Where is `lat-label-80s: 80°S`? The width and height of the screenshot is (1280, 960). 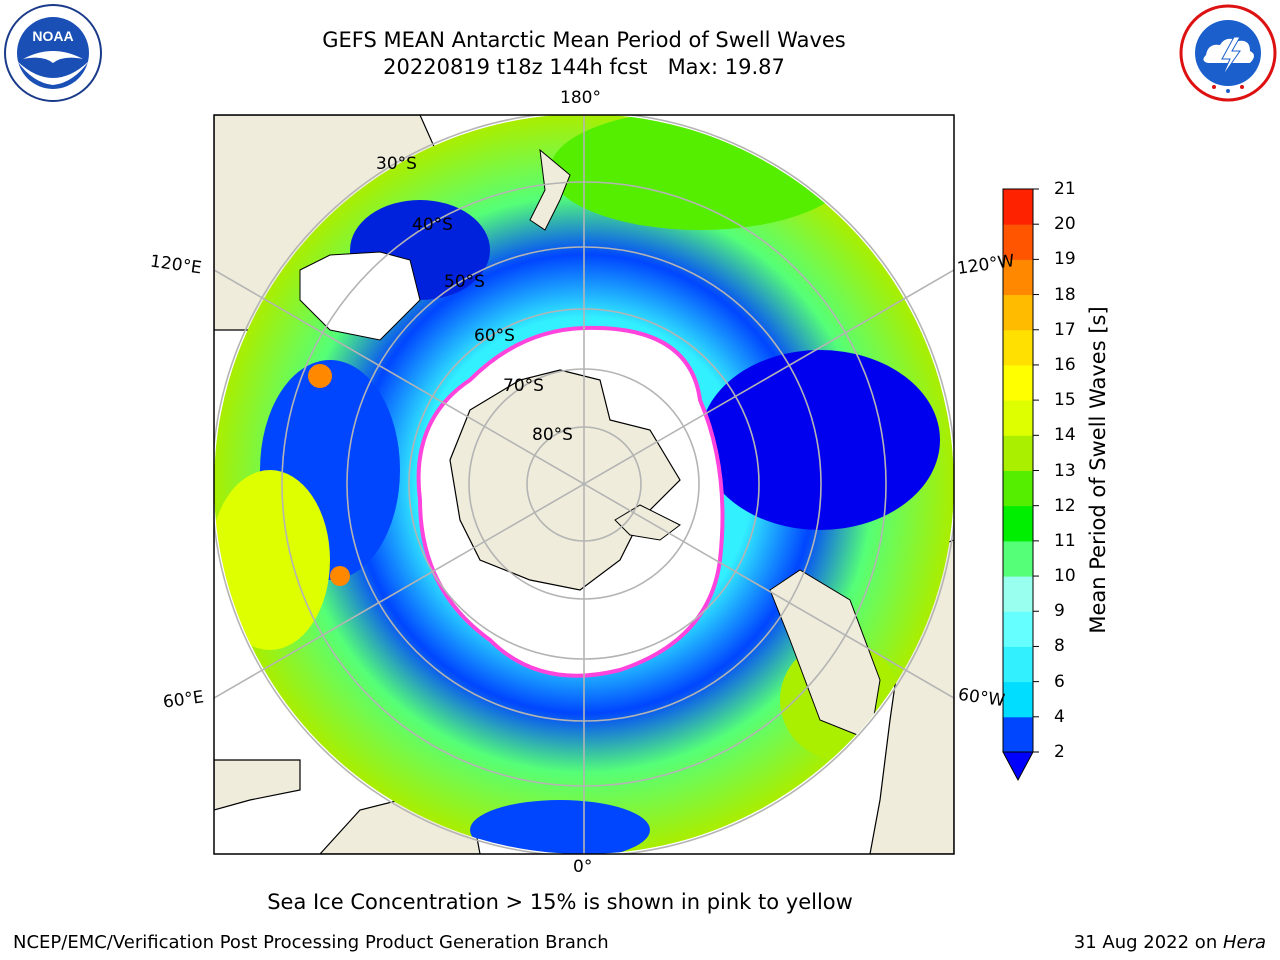 lat-label-80s: 80°S is located at coordinates (552, 435).